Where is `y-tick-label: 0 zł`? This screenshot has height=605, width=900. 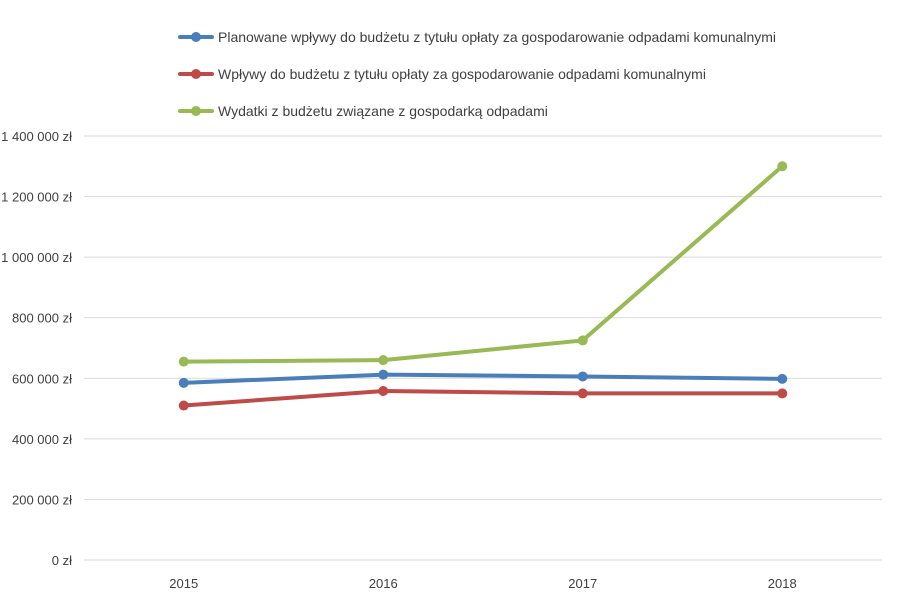 y-tick-label: 0 zł is located at coordinates (62, 560).